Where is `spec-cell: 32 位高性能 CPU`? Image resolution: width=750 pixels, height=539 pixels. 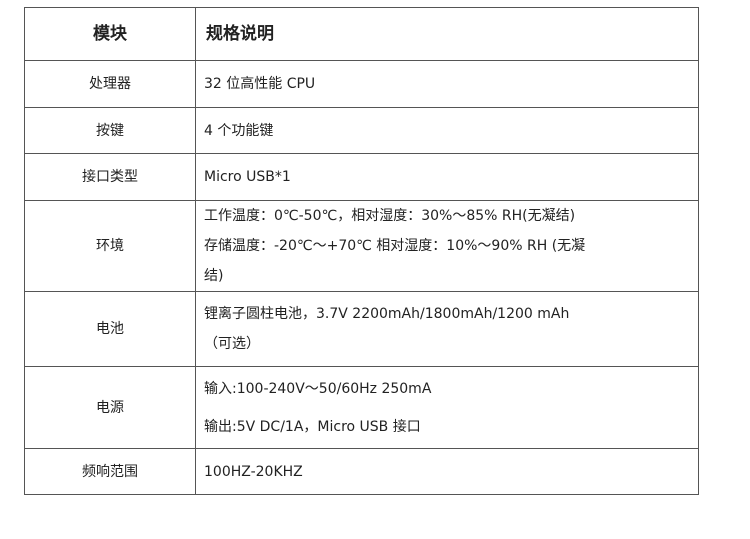
spec-cell: 32 位高性能 CPU is located at coordinates (447, 84).